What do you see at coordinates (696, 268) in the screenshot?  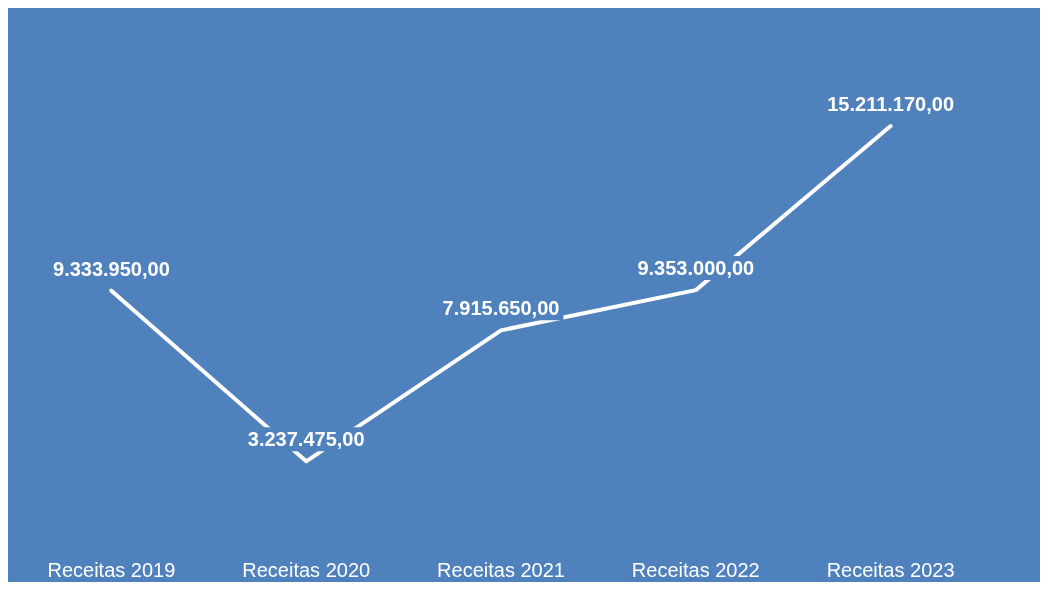 I see `data-label: 9.353.000,00` at bounding box center [696, 268].